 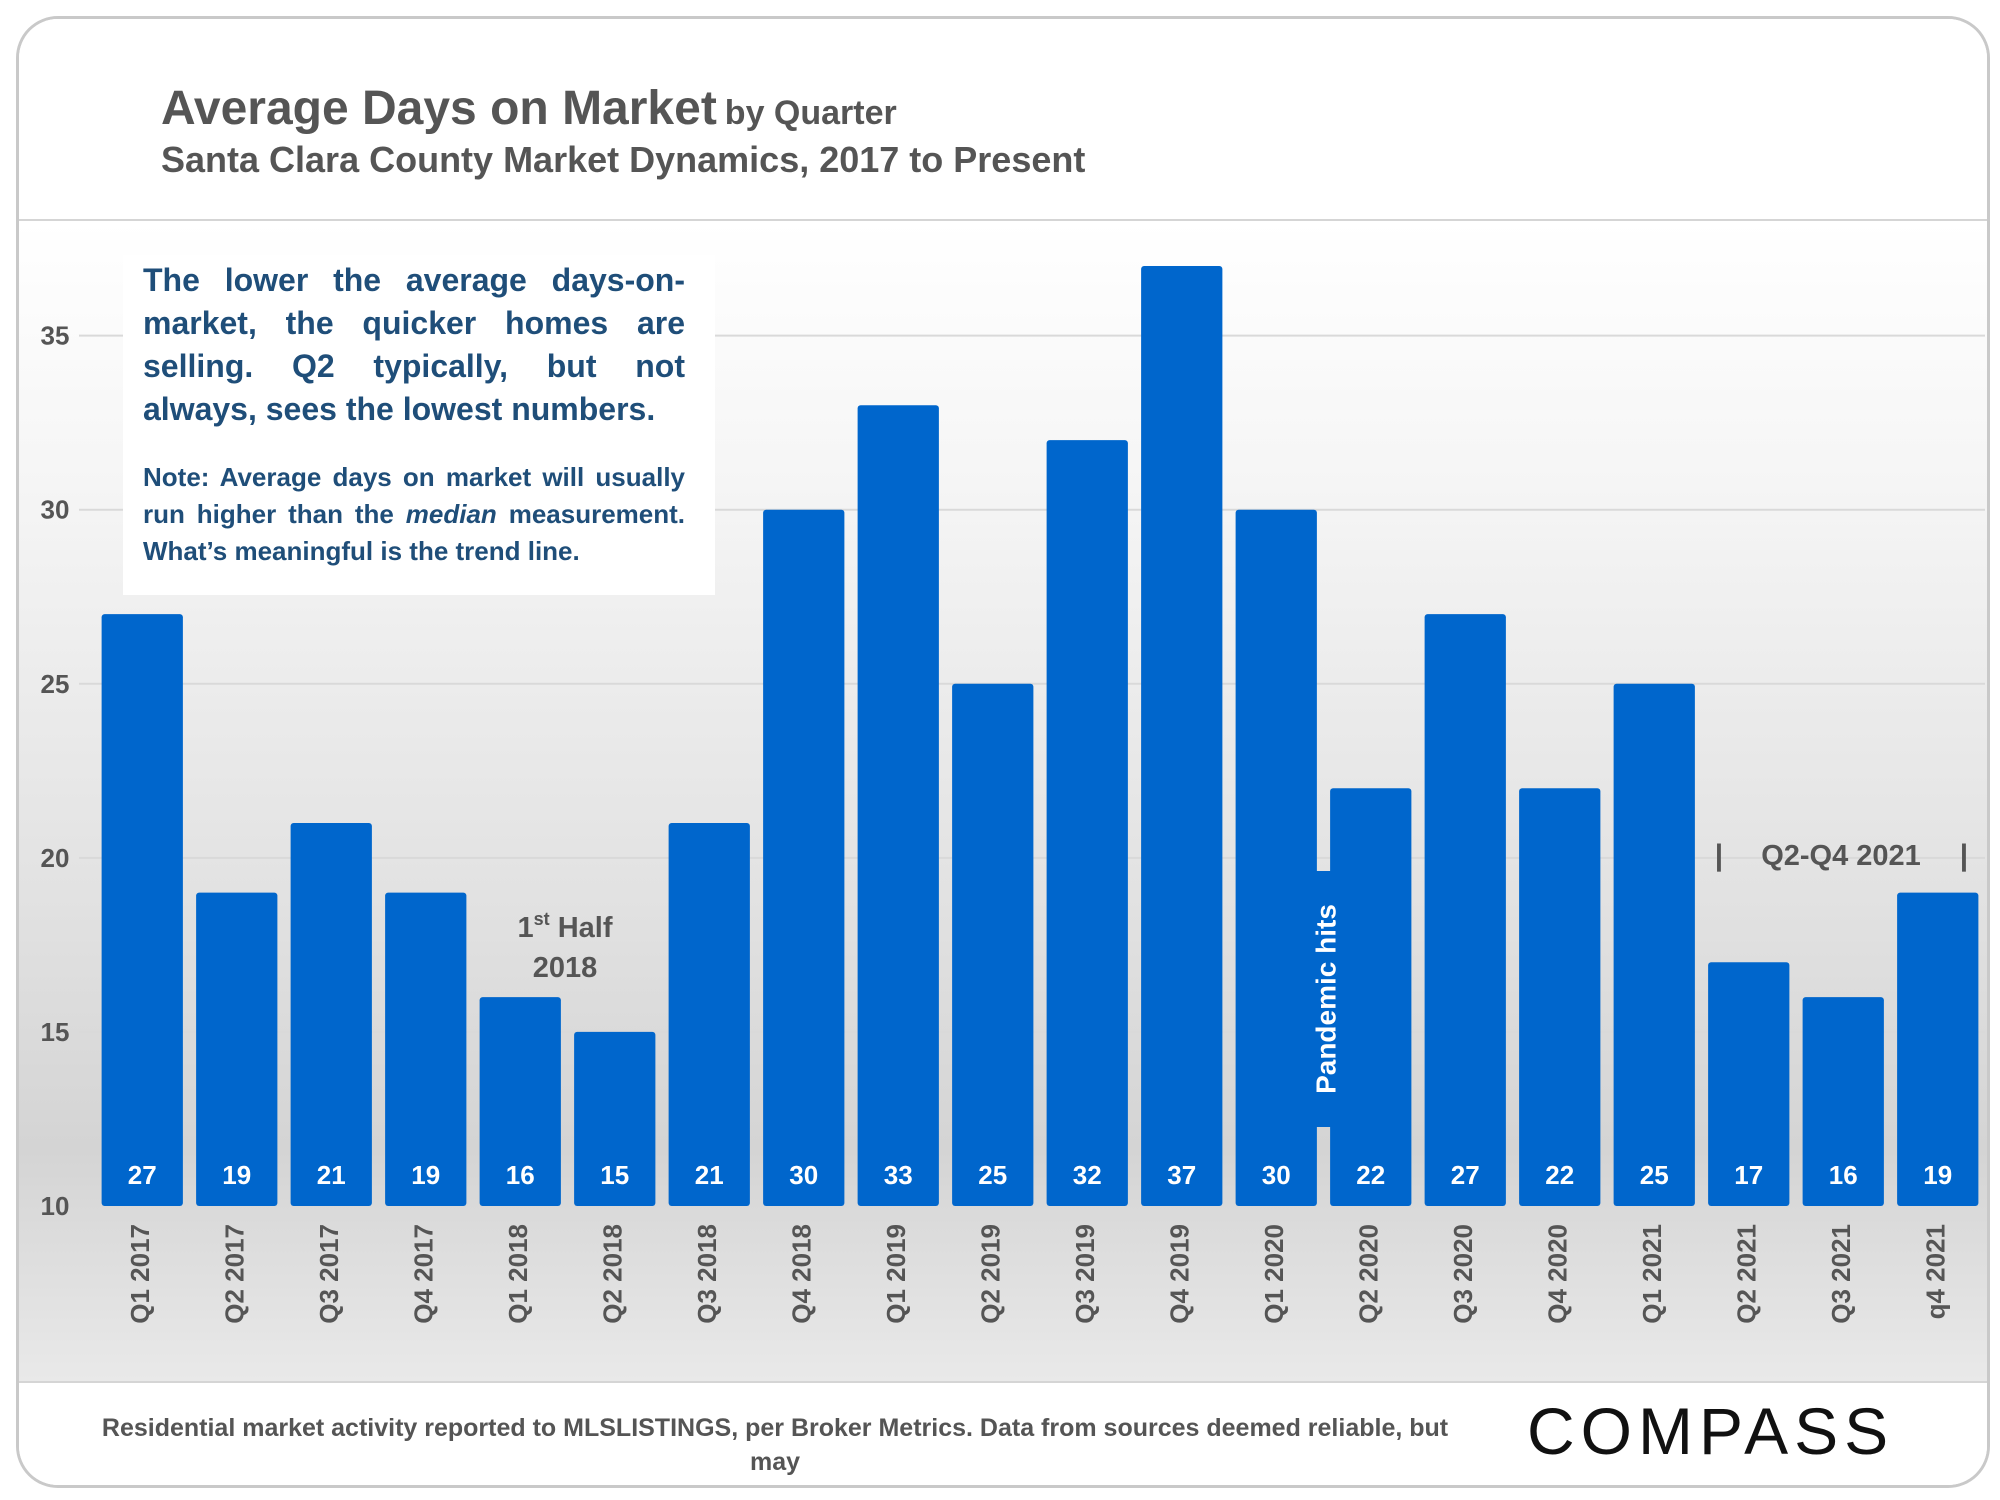 What do you see at coordinates (329, 1274) in the screenshot?
I see `x-category-label: Q3 2017` at bounding box center [329, 1274].